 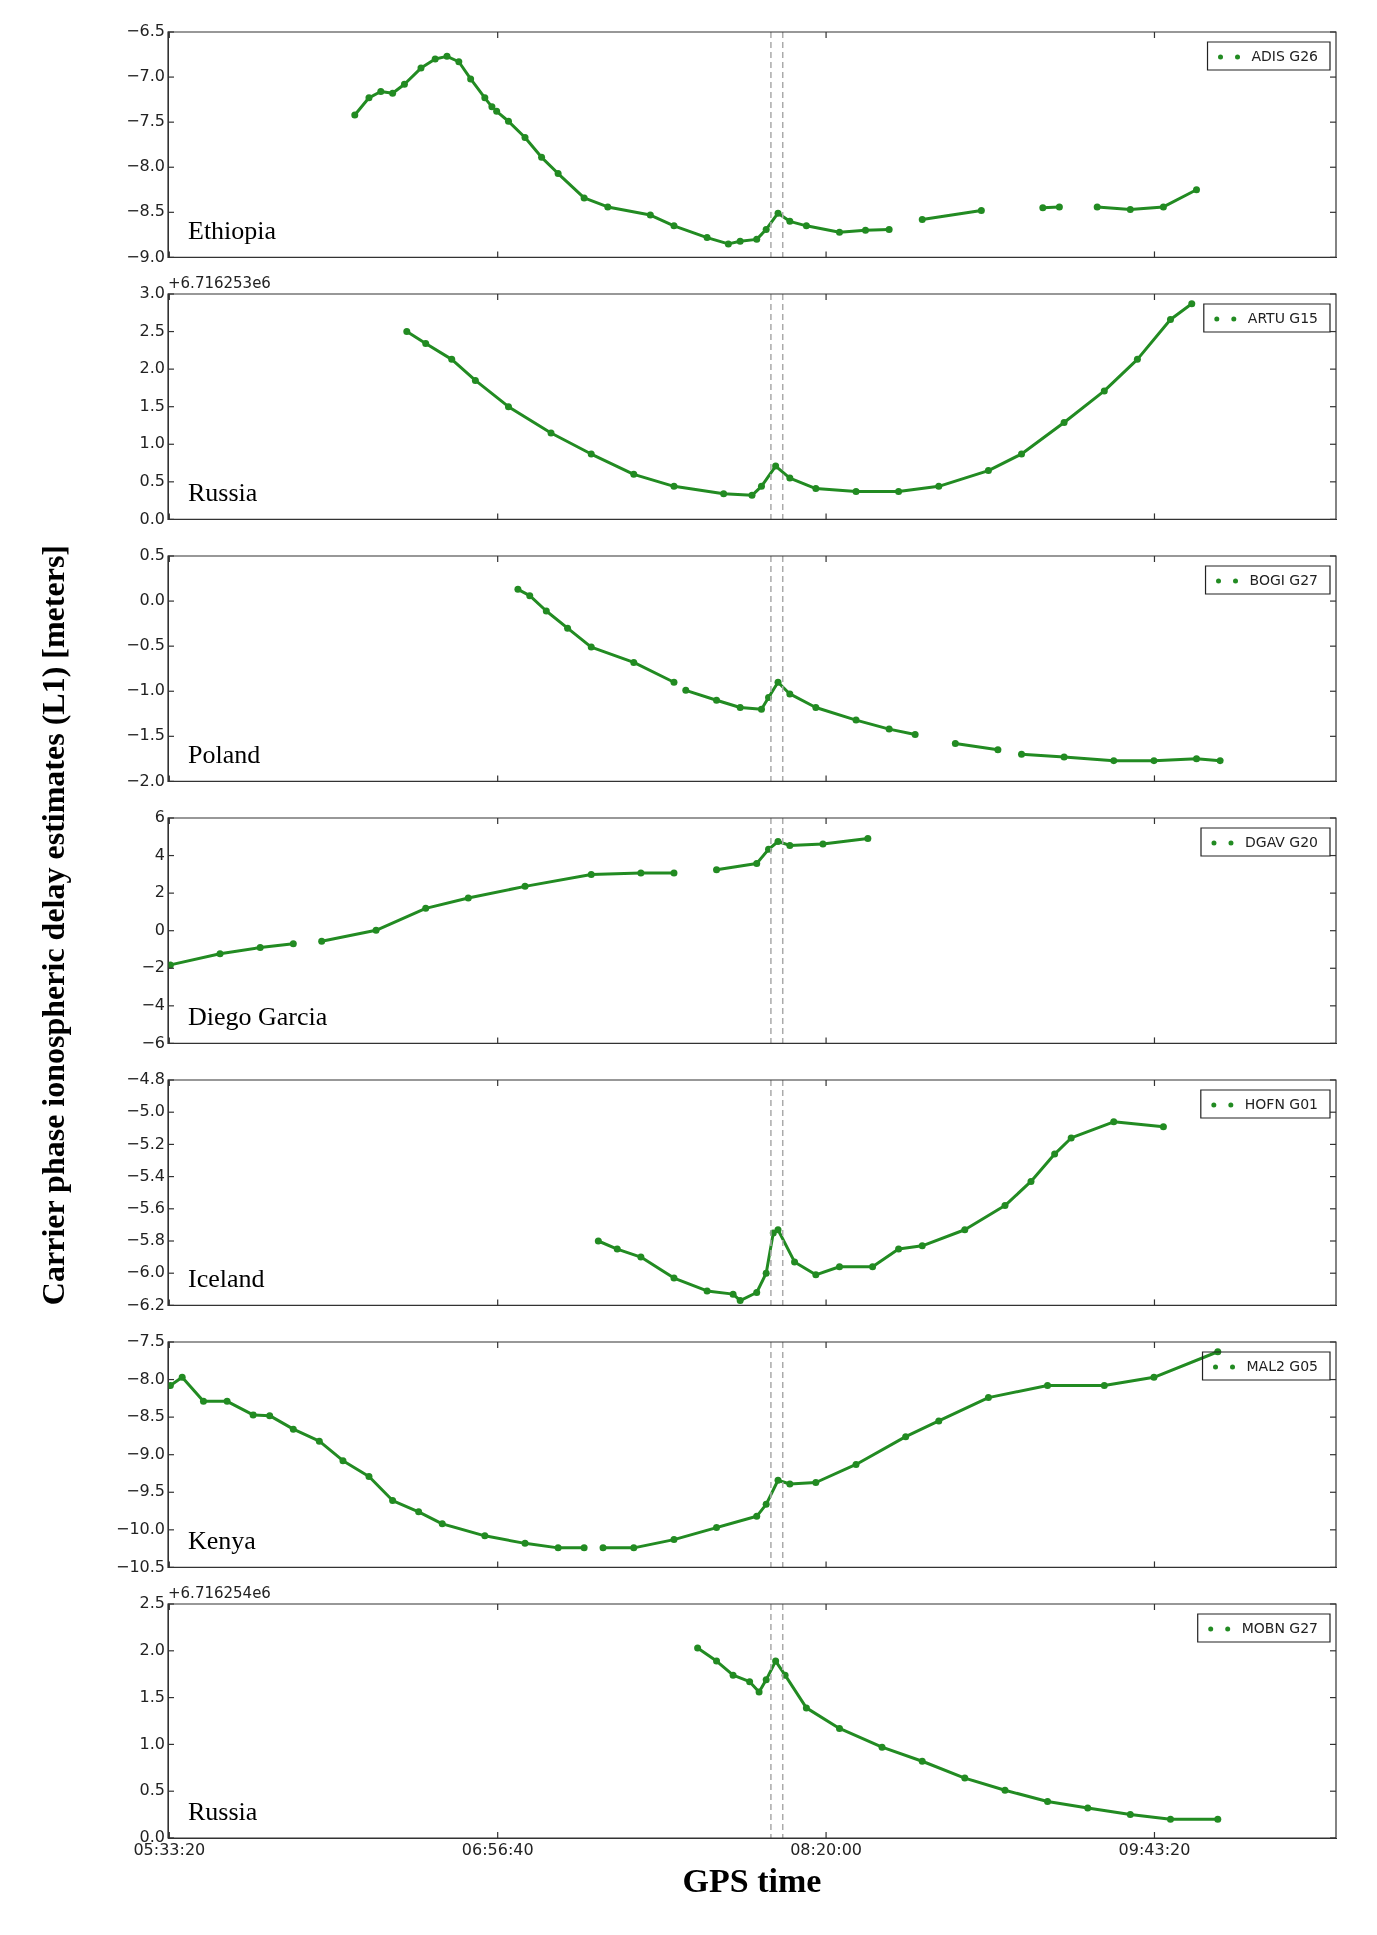 What do you see at coordinates (1285, 55) in the screenshot?
I see `text: ADIS G26` at bounding box center [1285, 55].